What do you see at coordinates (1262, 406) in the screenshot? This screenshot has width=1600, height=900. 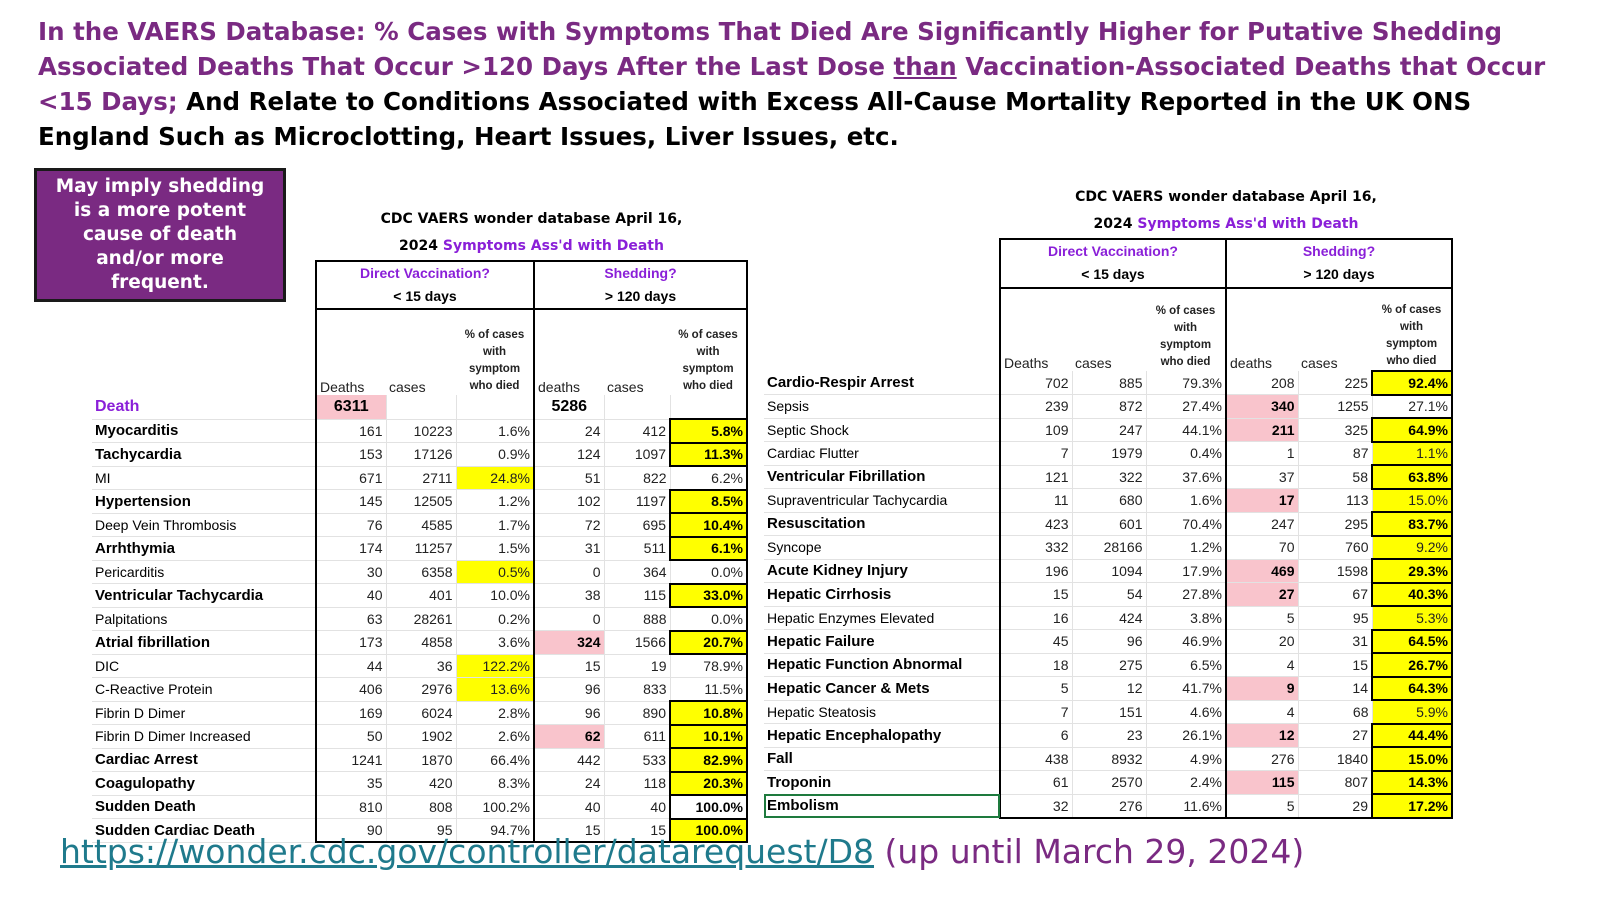 I see `deaths-over-120: 340` at bounding box center [1262, 406].